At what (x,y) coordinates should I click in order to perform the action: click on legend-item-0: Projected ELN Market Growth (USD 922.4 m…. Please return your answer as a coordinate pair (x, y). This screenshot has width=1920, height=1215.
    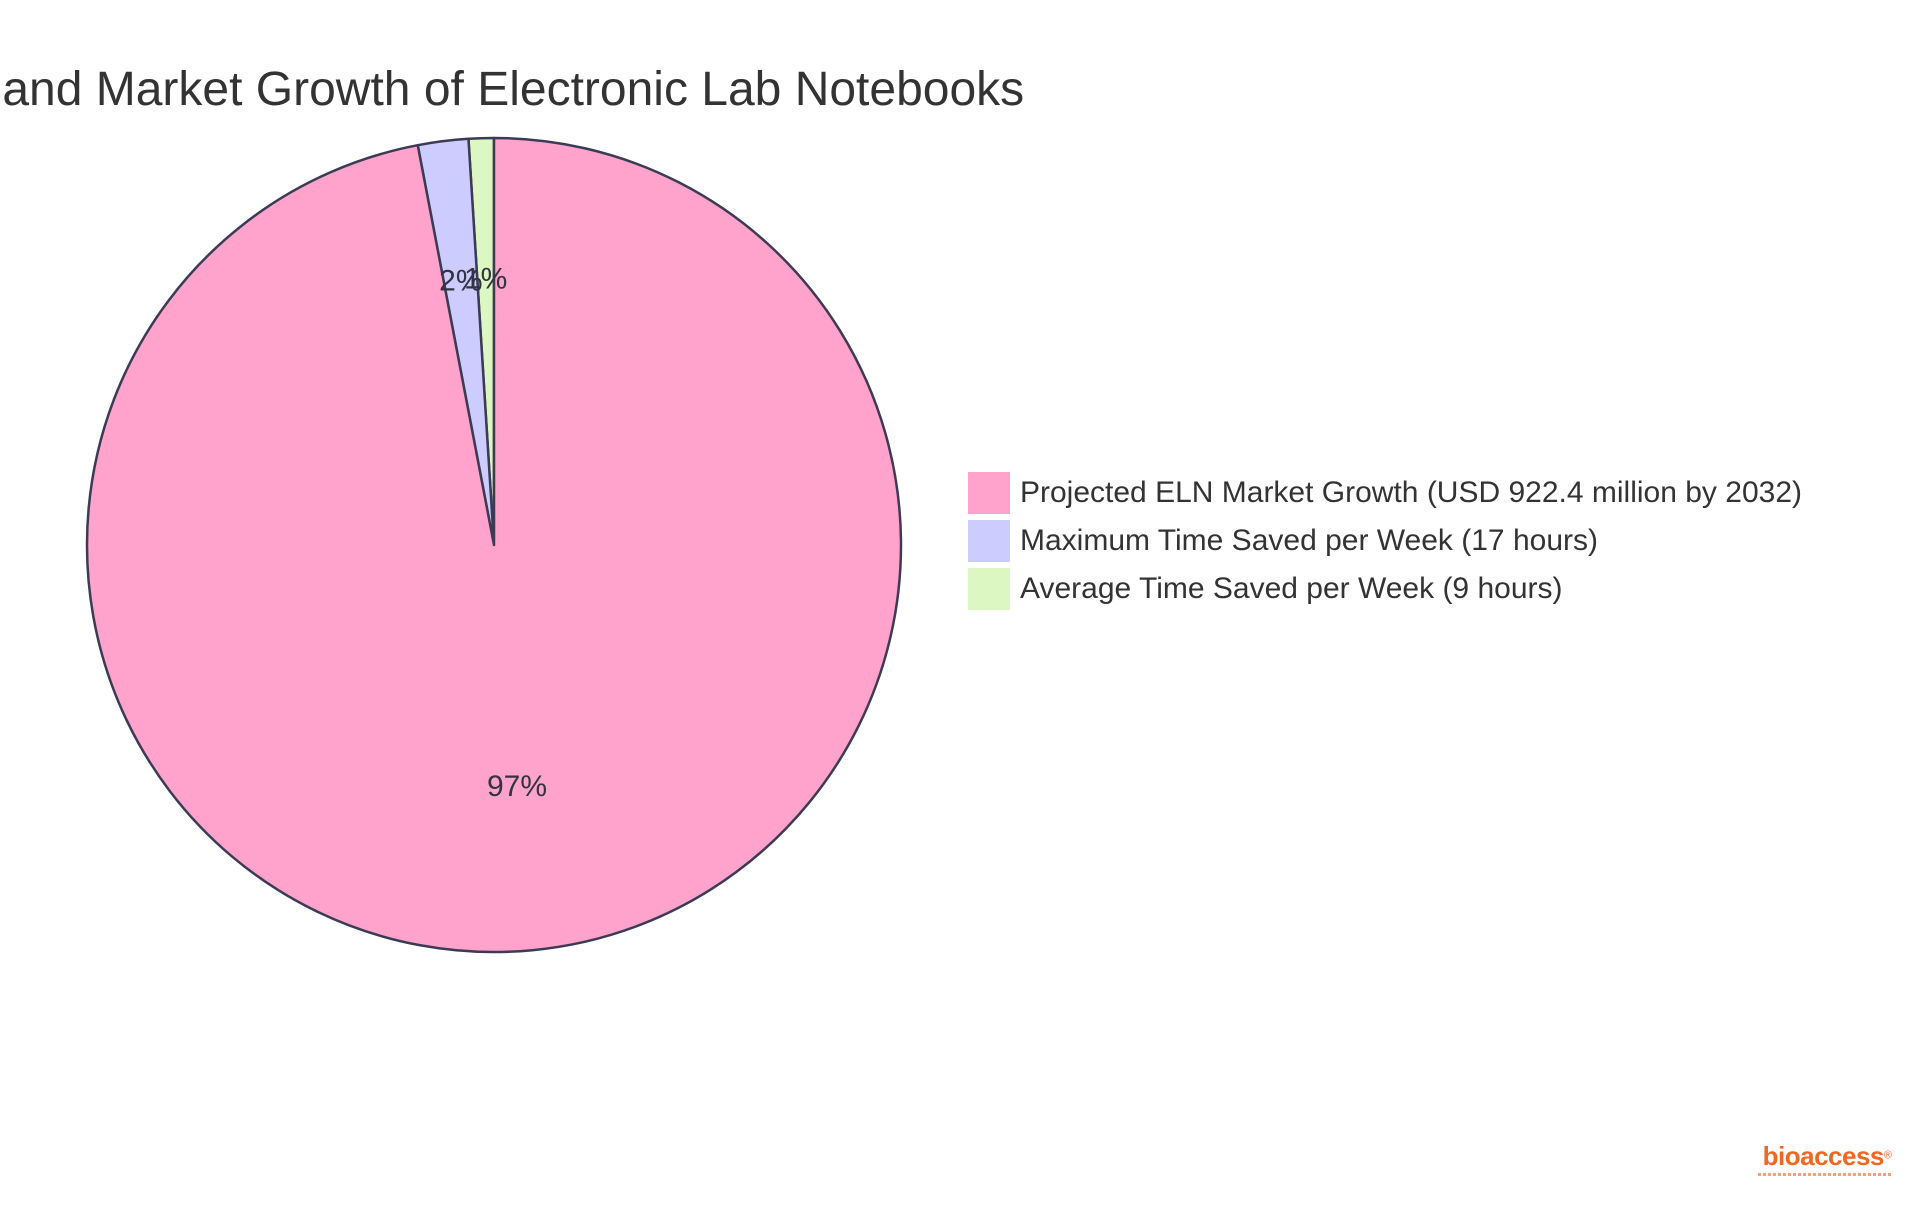
    Looking at the image, I should click on (1385, 493).